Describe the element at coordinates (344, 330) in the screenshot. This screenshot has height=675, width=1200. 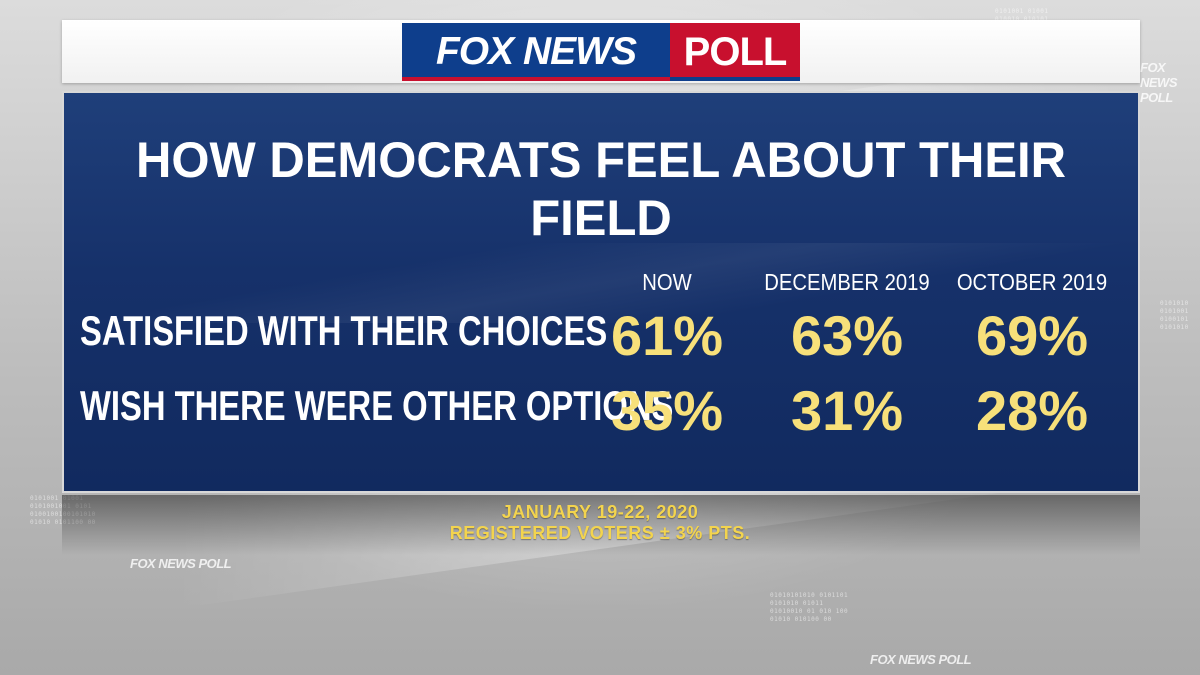
I see `row-label-satisfied: SATISFIED WITH THEIR CHOICES` at that location.